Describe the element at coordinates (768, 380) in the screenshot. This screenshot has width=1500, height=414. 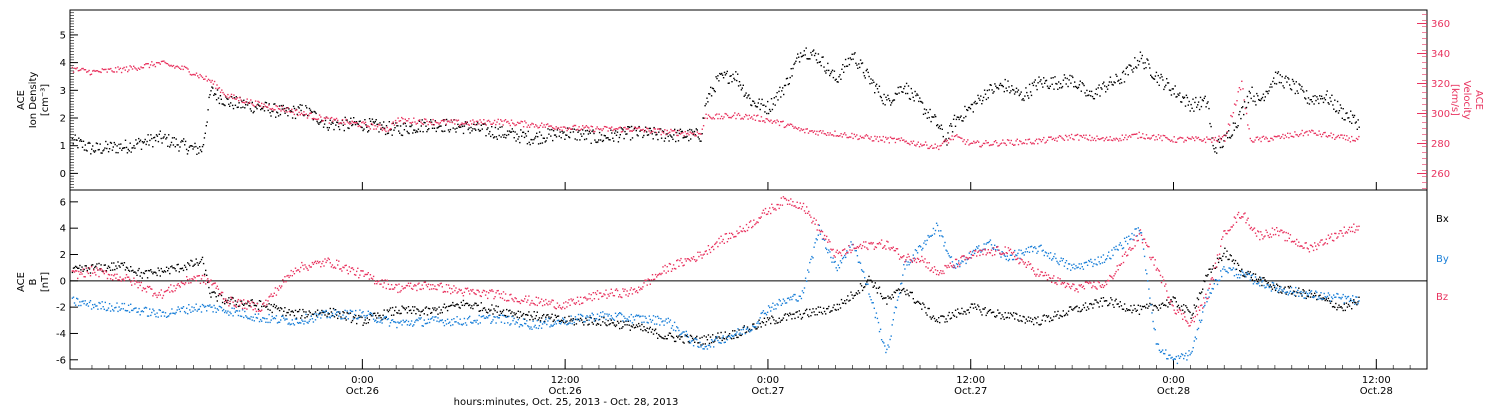
I see `x-tick-label-time: 0:00` at that location.